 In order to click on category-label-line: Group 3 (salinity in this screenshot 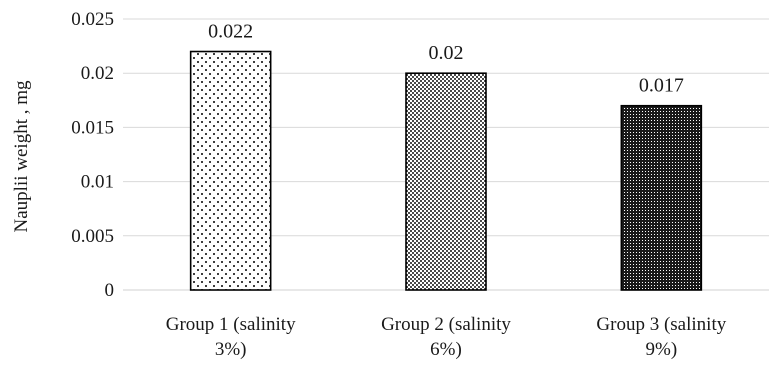, I will do `click(661, 324)`.